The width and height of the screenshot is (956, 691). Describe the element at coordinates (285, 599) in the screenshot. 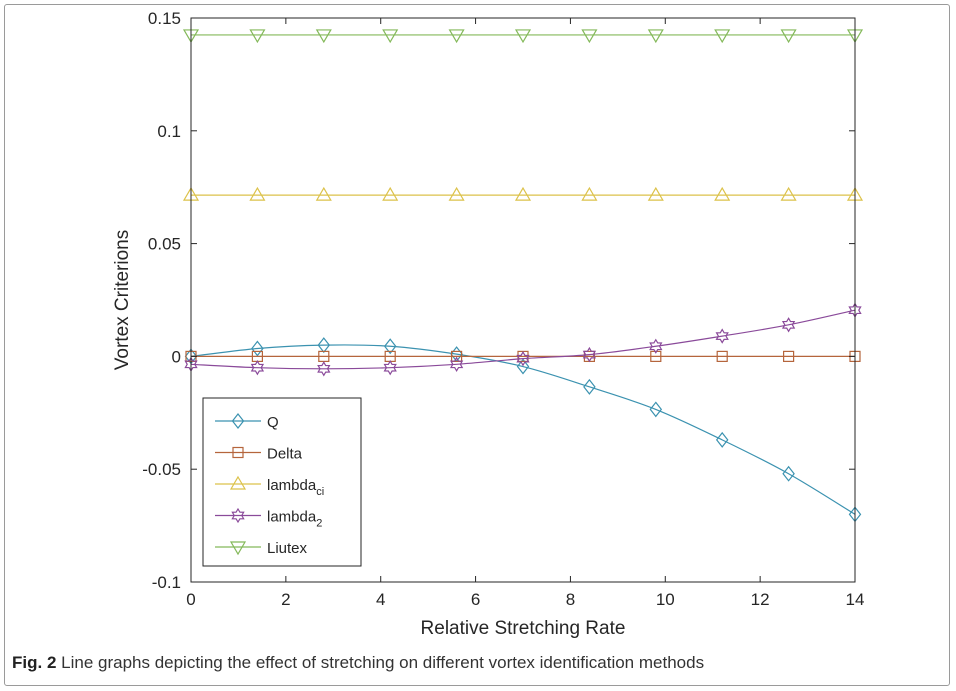

I see `x-tick-label: 2` at that location.